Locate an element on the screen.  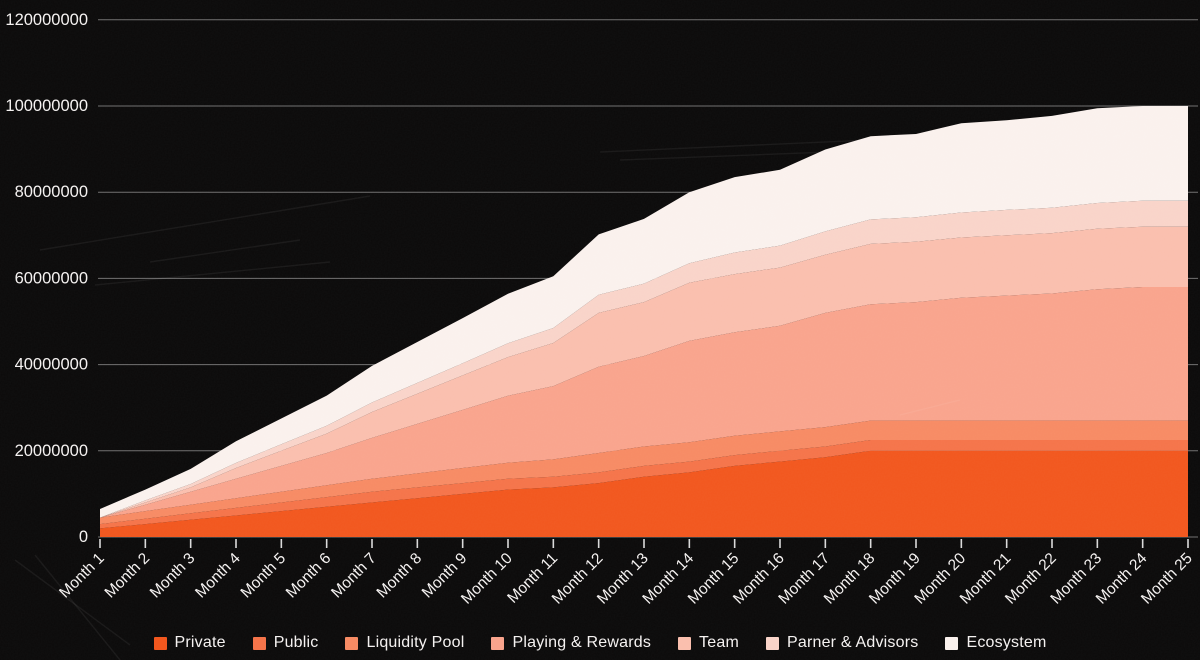
legend-item-public: Public is located at coordinates (285, 642).